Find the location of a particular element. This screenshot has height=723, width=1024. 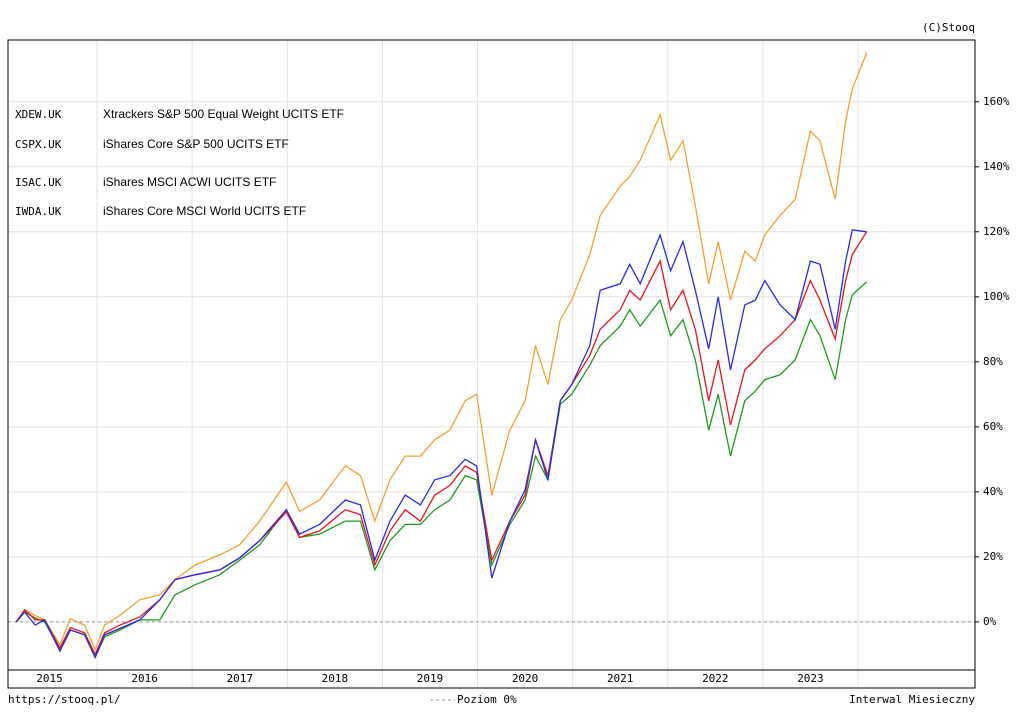

y-tick-label: 140% is located at coordinates (996, 166).